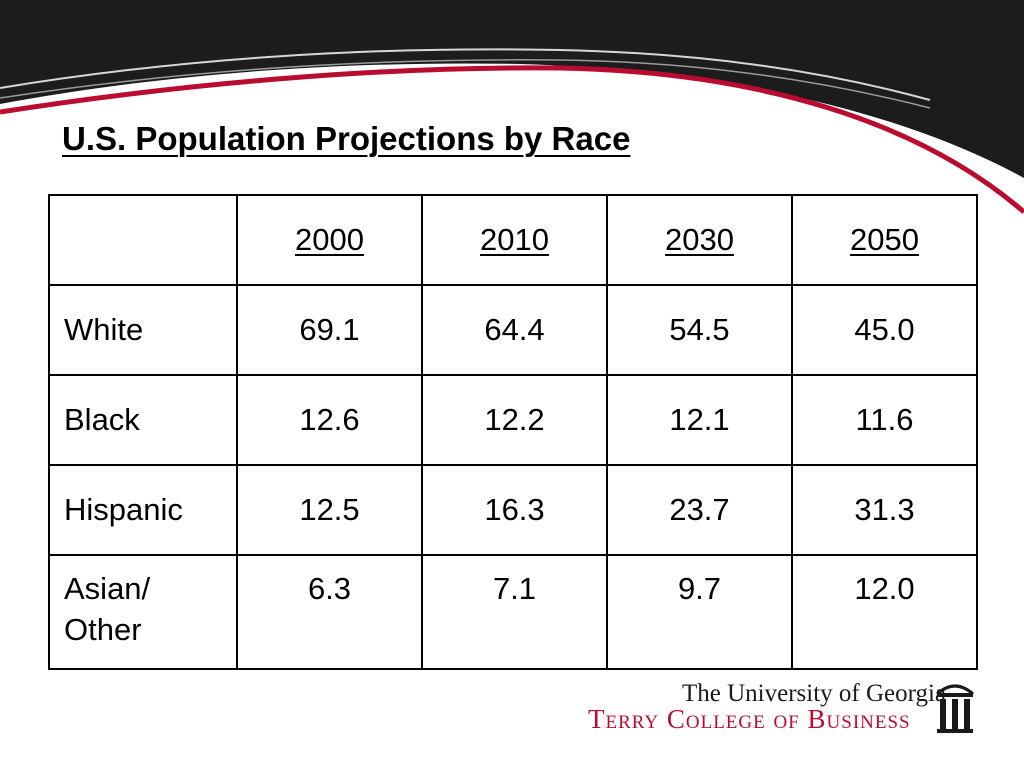  I want to click on table-header-year: 2000, so click(329, 240).